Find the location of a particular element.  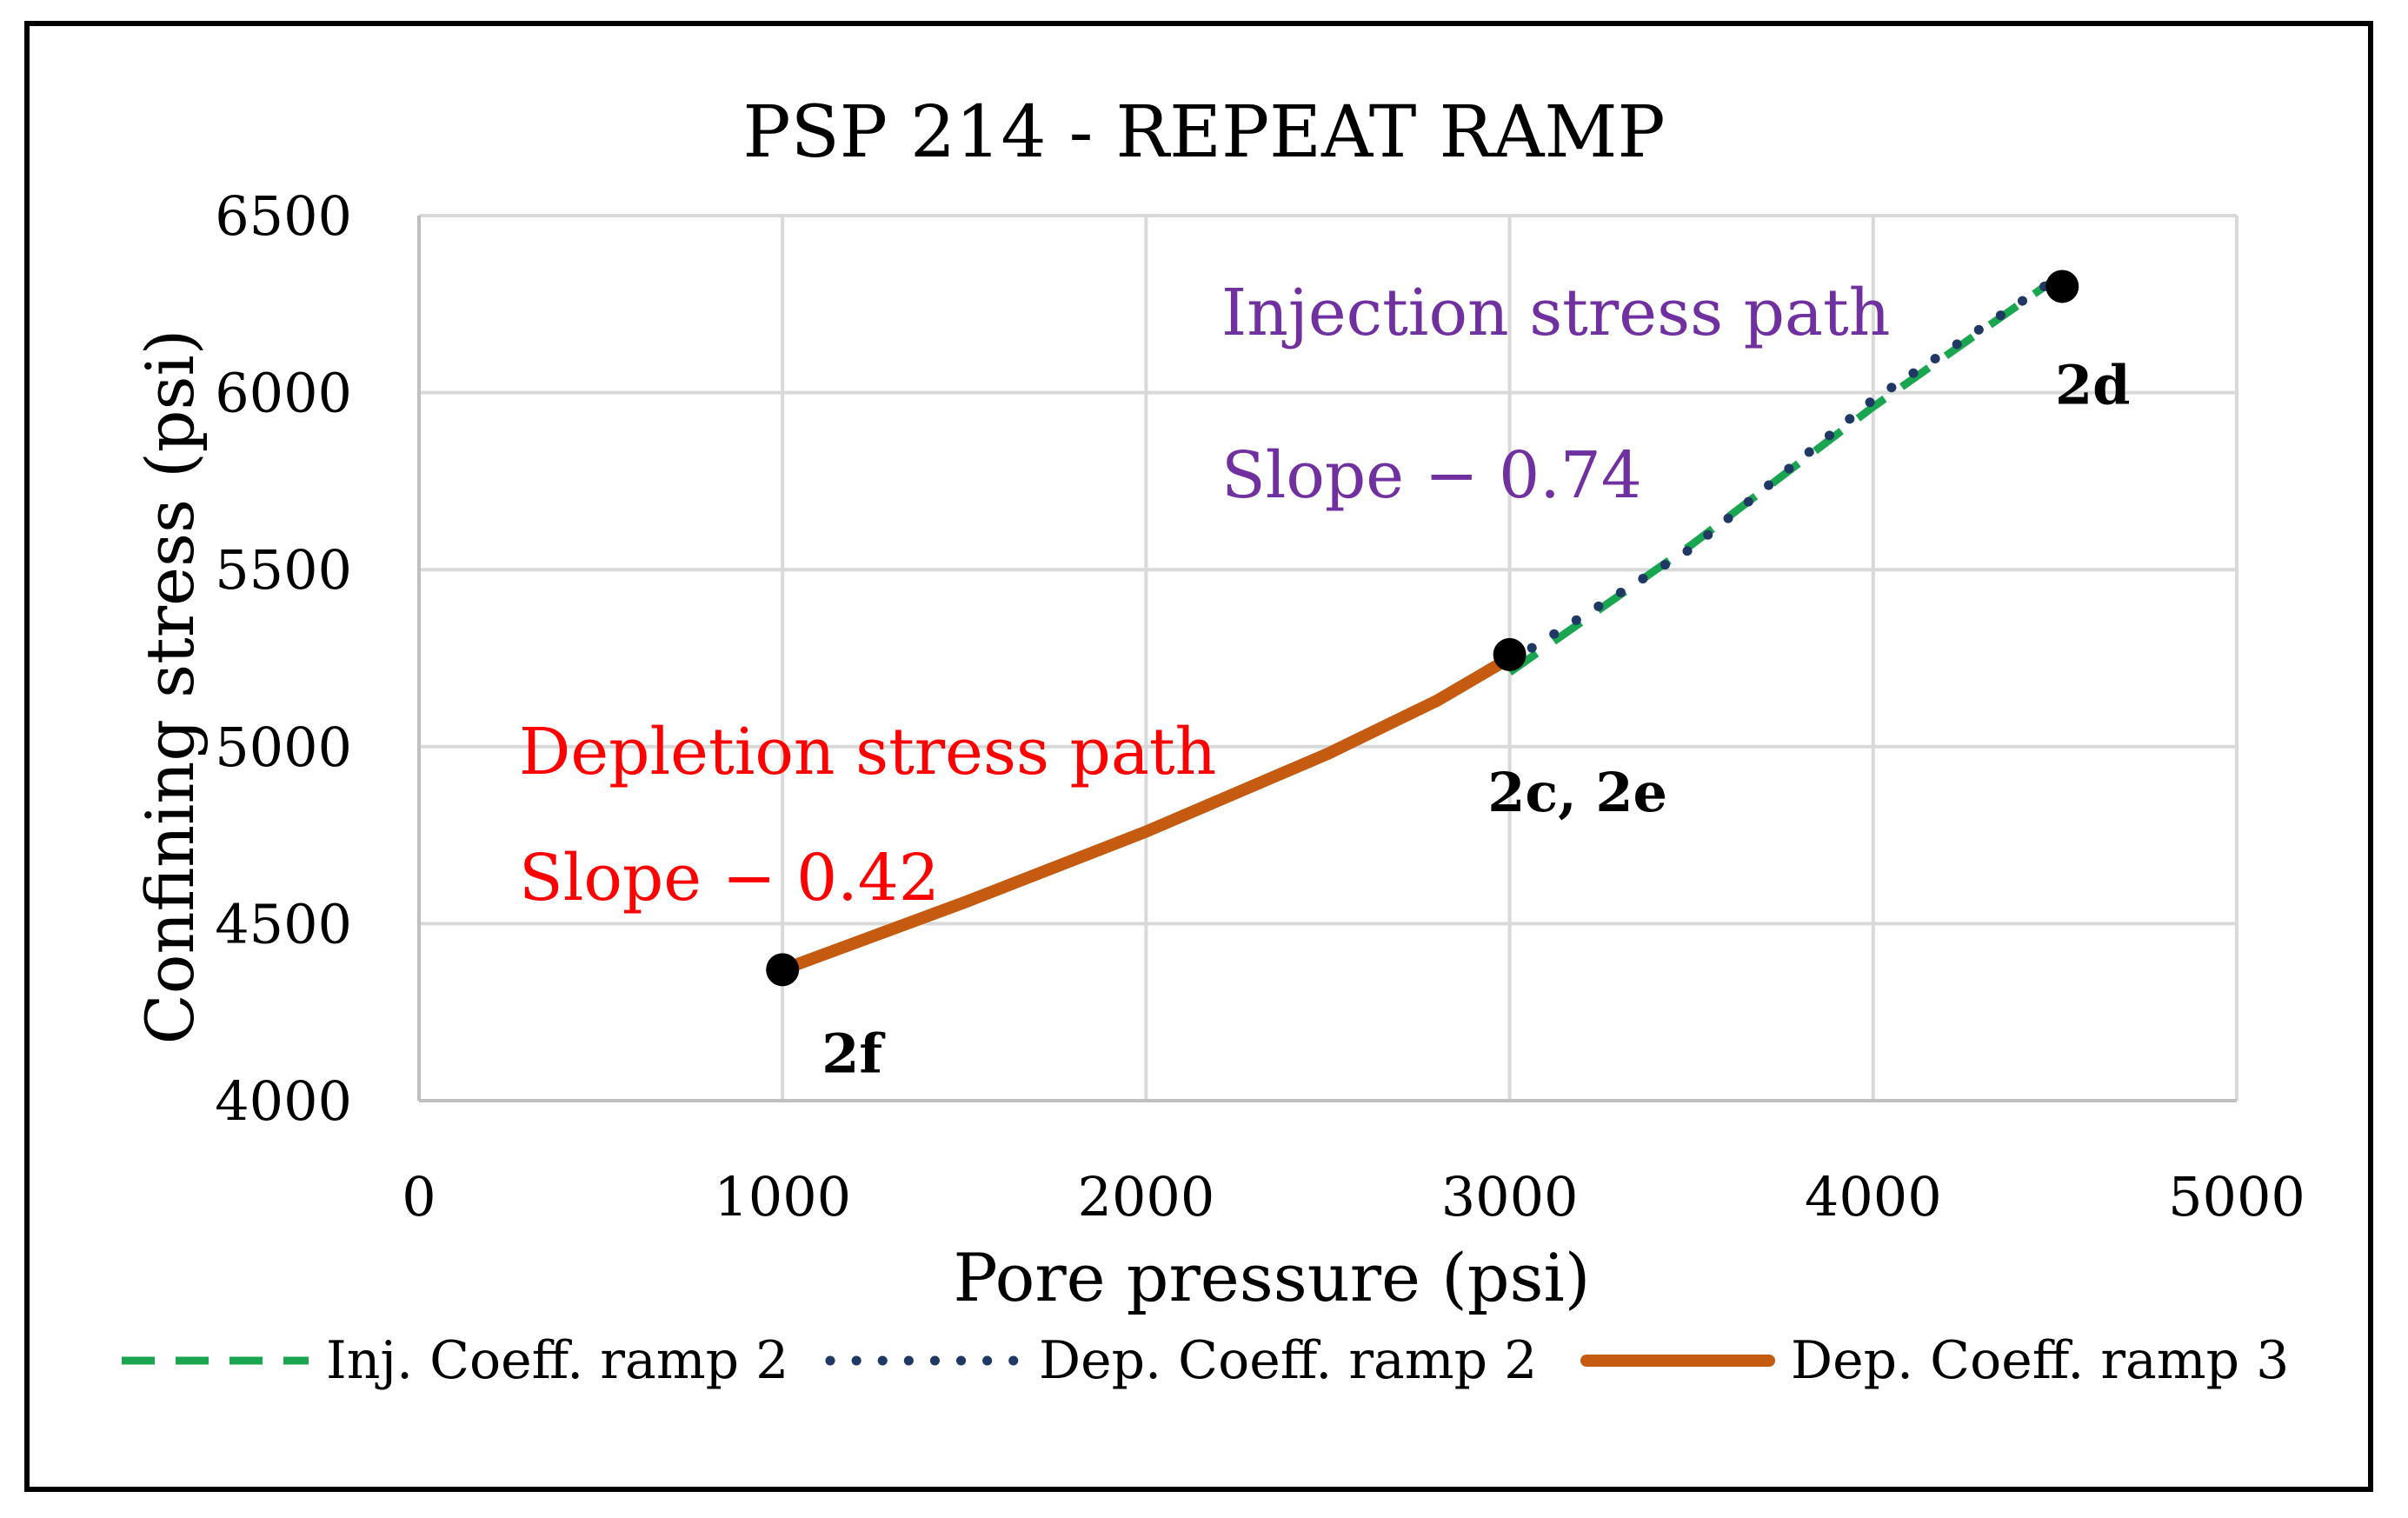

chart-title: PSP 214 - REPEAT RAMP is located at coordinates (1203, 132).